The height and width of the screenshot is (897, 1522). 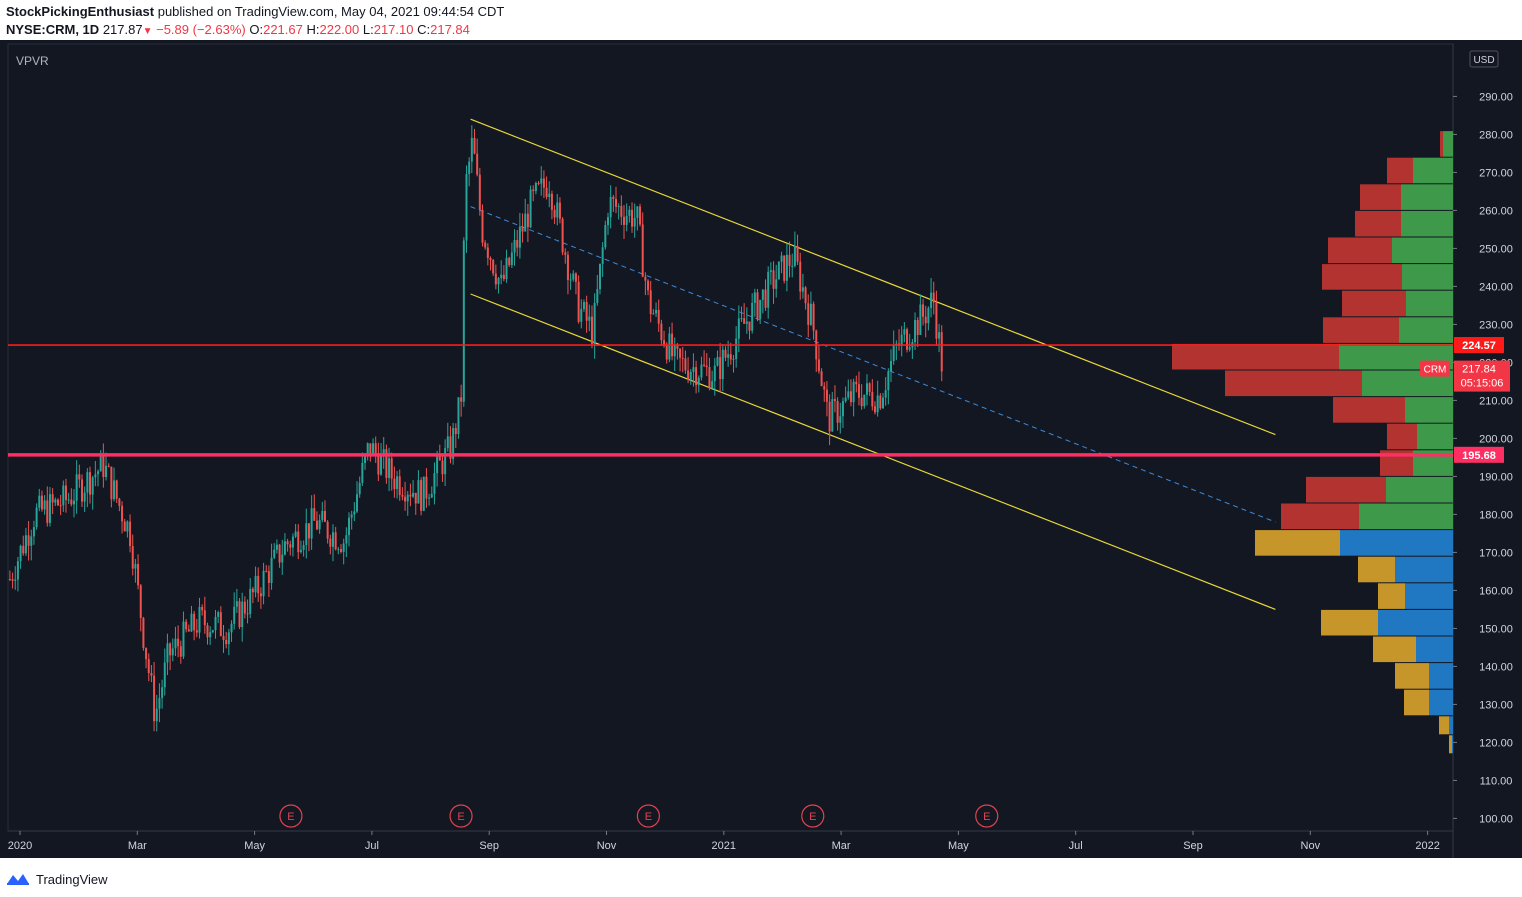 What do you see at coordinates (122, 29) in the screenshot?
I see `last-price: 217.87` at bounding box center [122, 29].